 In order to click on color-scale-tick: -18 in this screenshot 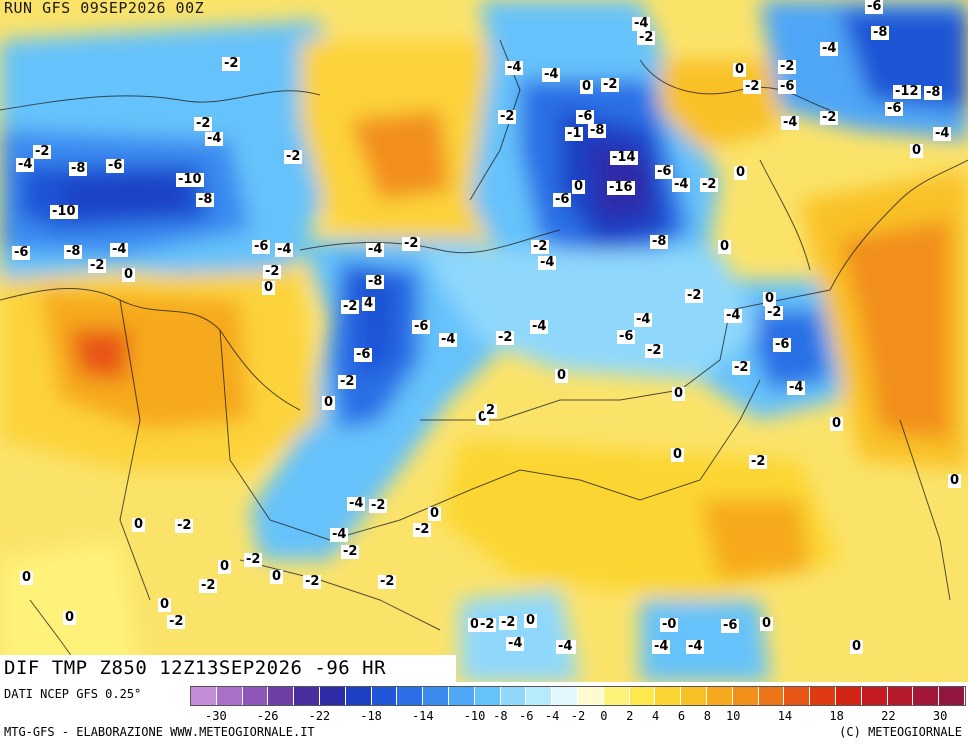, I will do `click(371, 716)`.